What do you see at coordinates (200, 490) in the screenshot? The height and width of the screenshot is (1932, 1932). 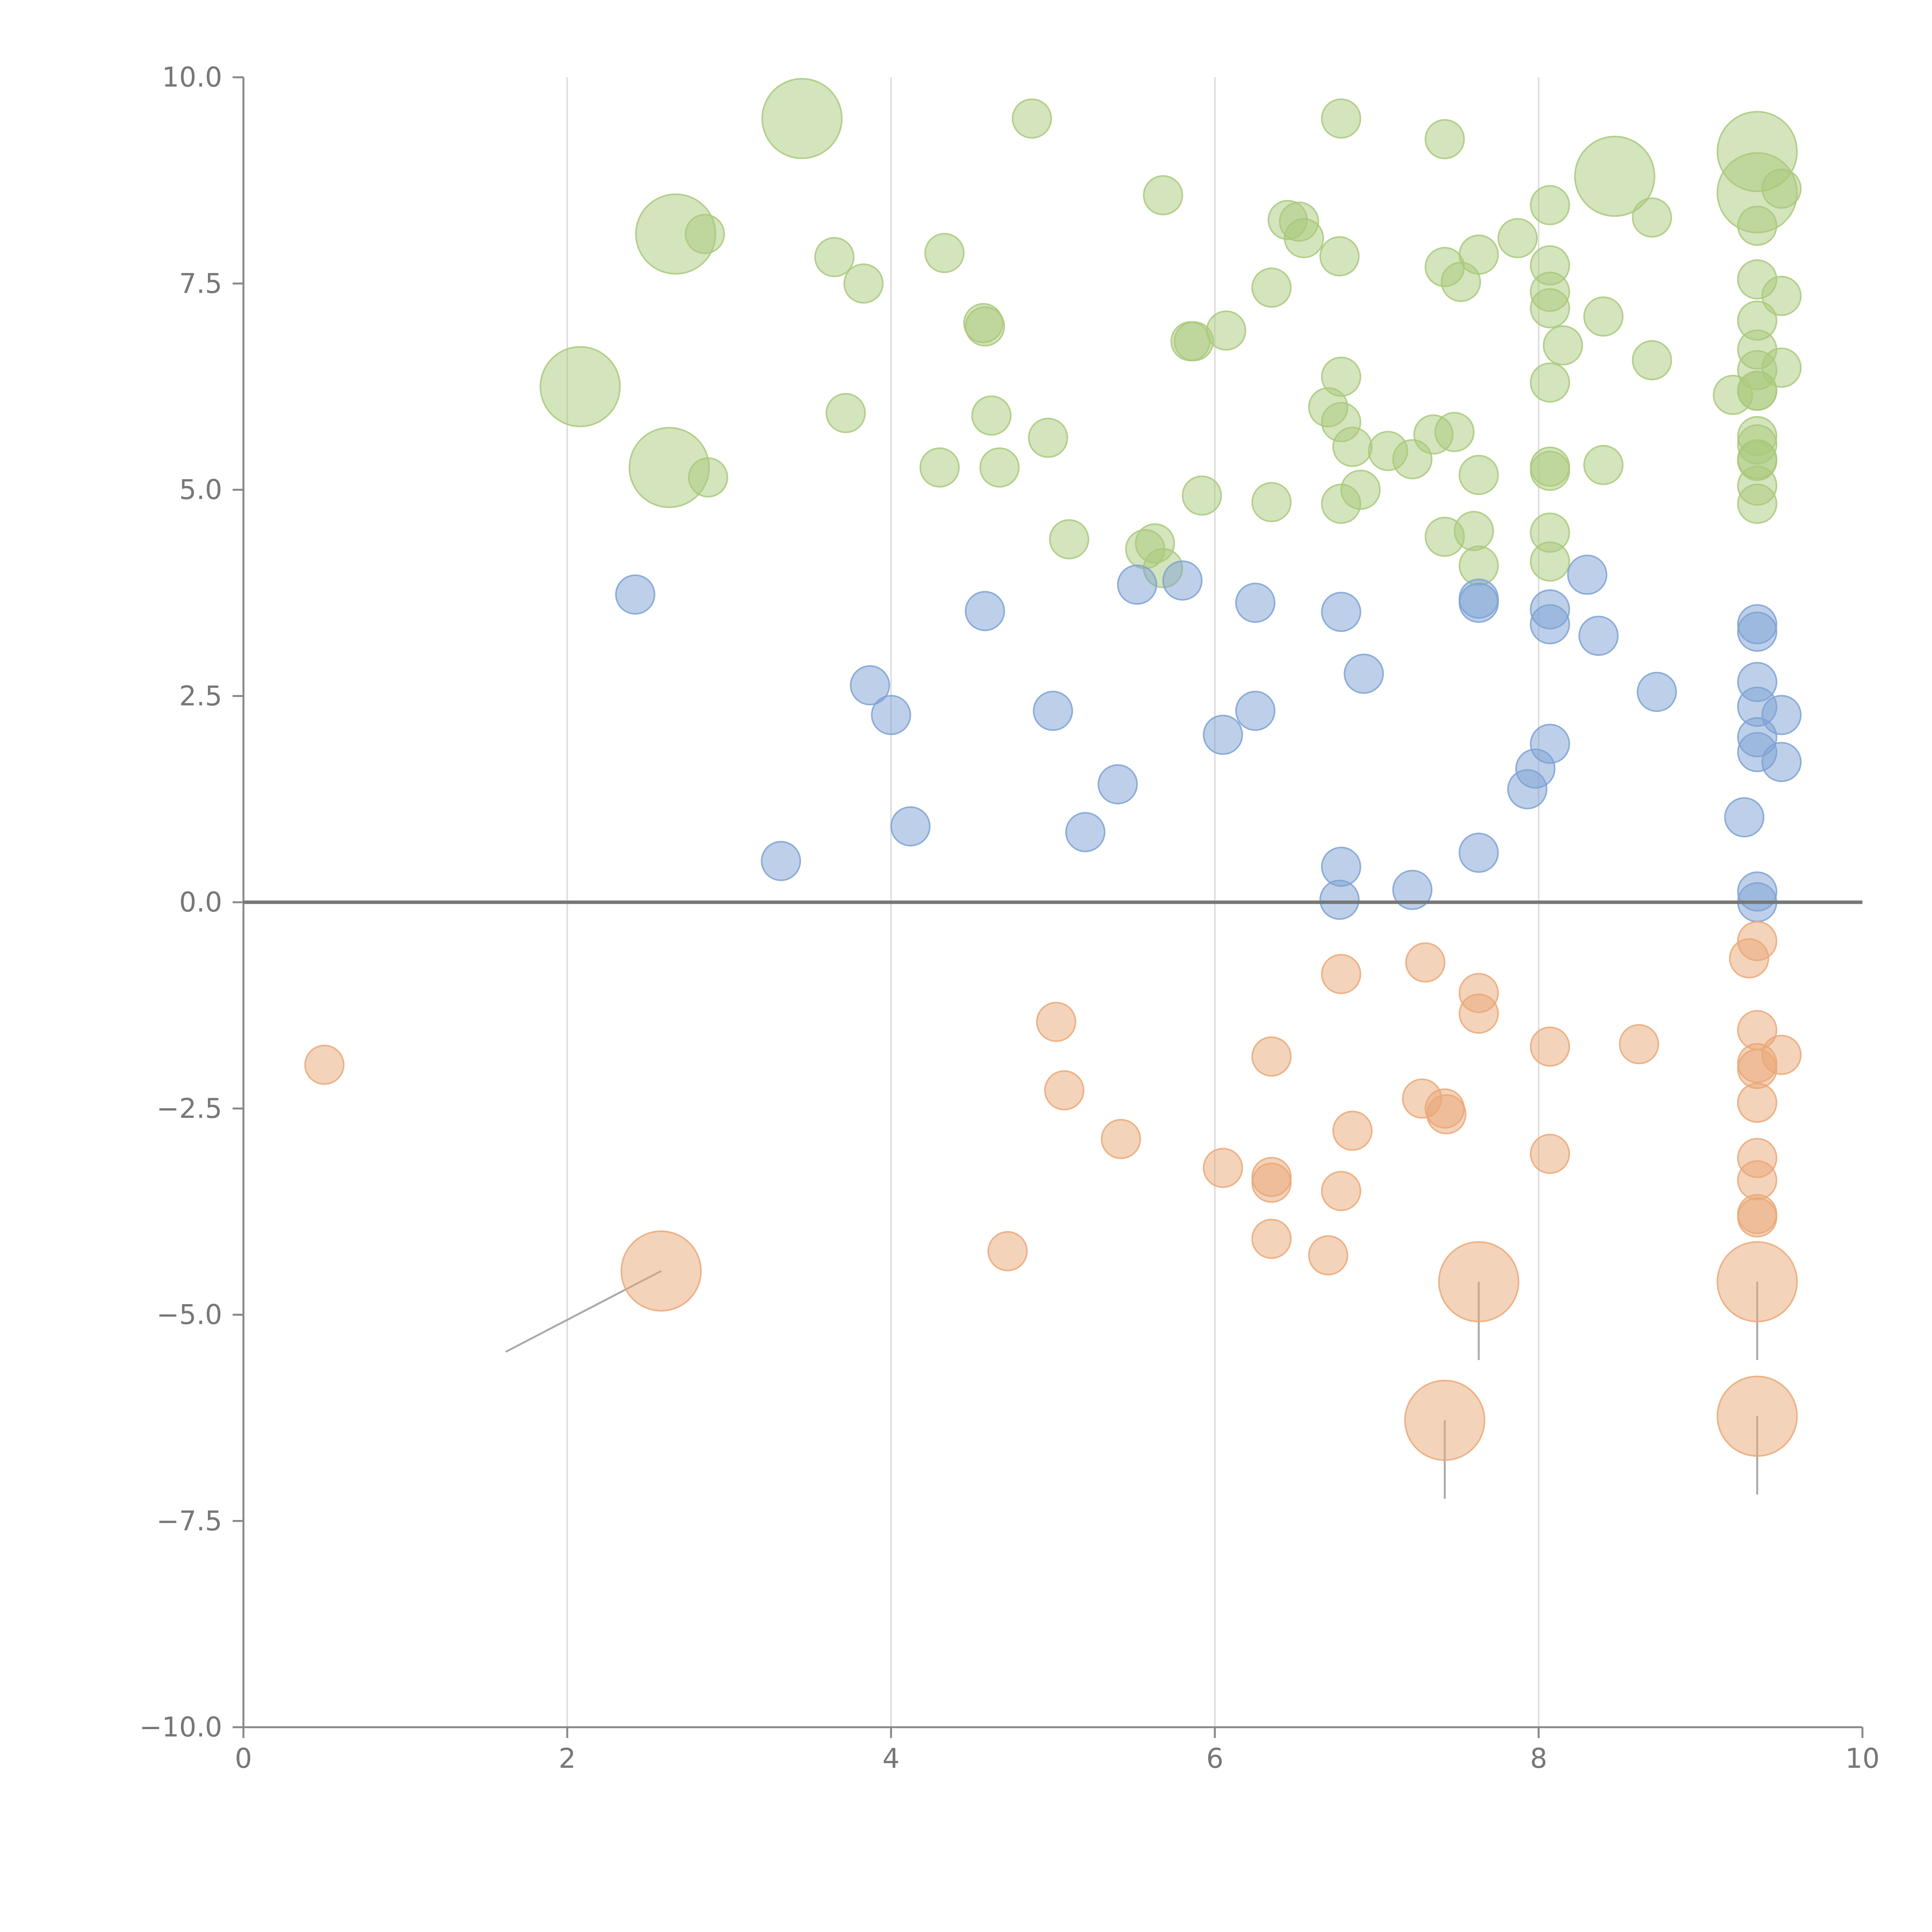 I see `y-tick-label: 5.0` at bounding box center [200, 490].